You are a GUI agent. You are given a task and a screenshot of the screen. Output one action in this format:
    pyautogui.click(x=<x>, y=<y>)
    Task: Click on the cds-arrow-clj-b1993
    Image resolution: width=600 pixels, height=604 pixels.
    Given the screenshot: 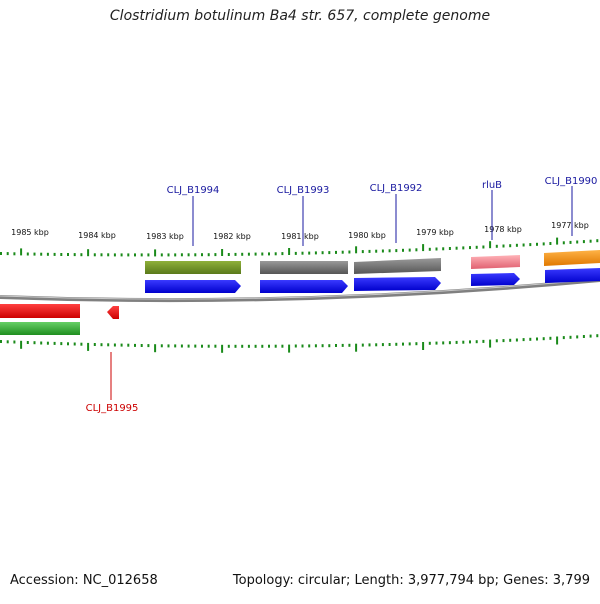 What is the action you would take?
    pyautogui.click(x=304, y=286)
    